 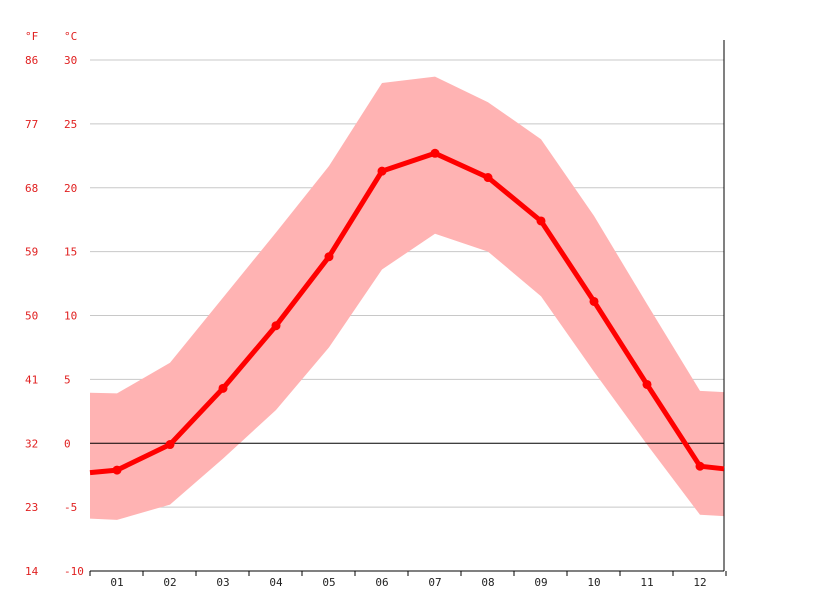 I want to click on y-tick-label-c: 15, so click(x=70, y=252).